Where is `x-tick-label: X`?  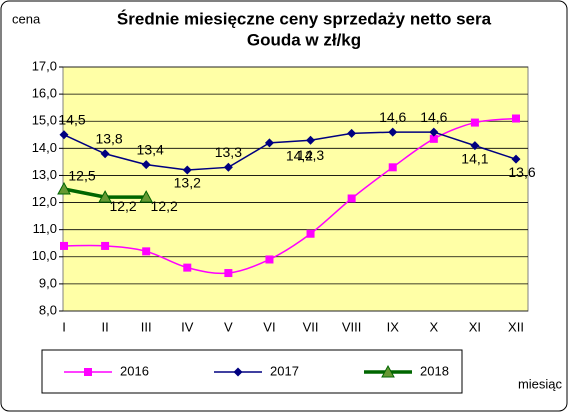
x-tick-label: X is located at coordinates (433, 326).